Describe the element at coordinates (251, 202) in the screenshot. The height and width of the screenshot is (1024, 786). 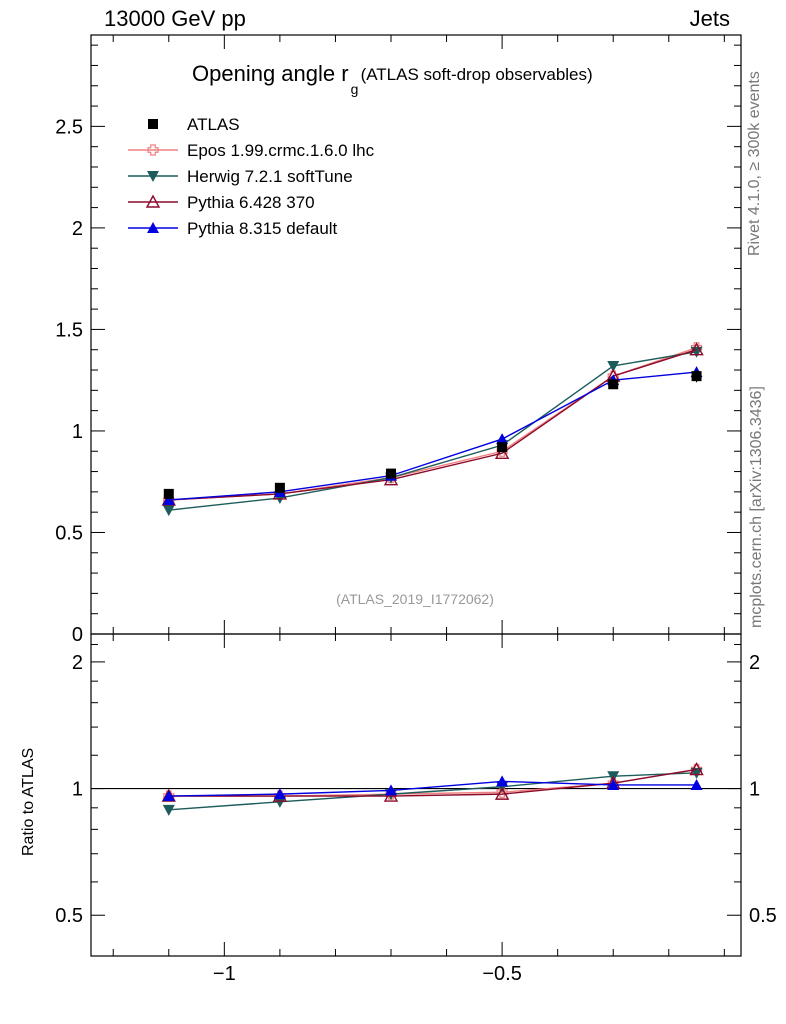
I see `legend-label: Pythia 6.428 370` at that location.